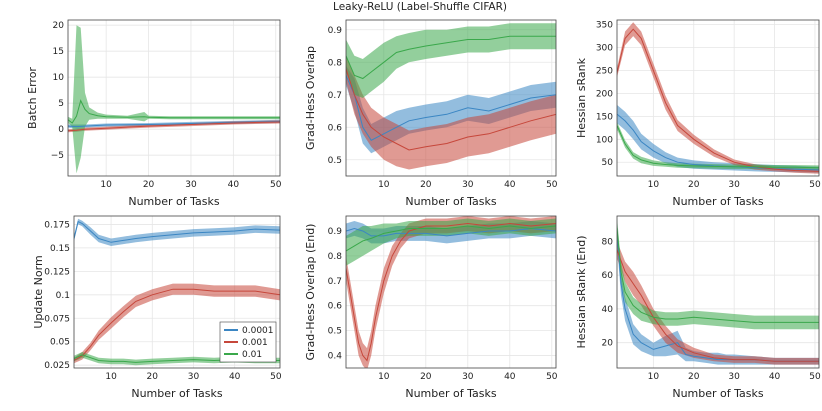 The width and height of the screenshot is (822, 411). I want to click on figure-title: Leaky-ReLU (Label-Shuffle CIFAR), so click(420, 7).